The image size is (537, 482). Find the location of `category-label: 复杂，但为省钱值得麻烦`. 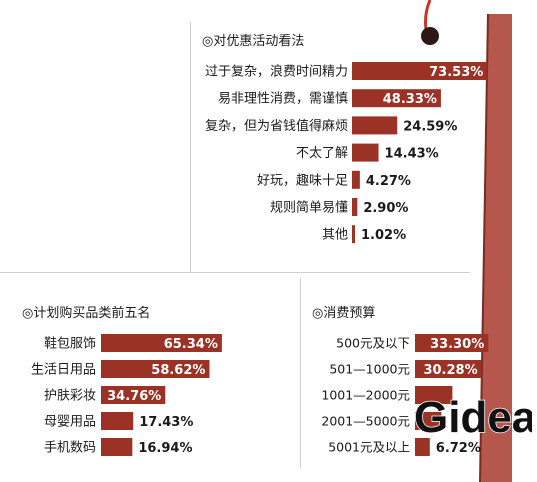

category-label: 复杂，但为省钱值得麻烦 is located at coordinates (276, 126).